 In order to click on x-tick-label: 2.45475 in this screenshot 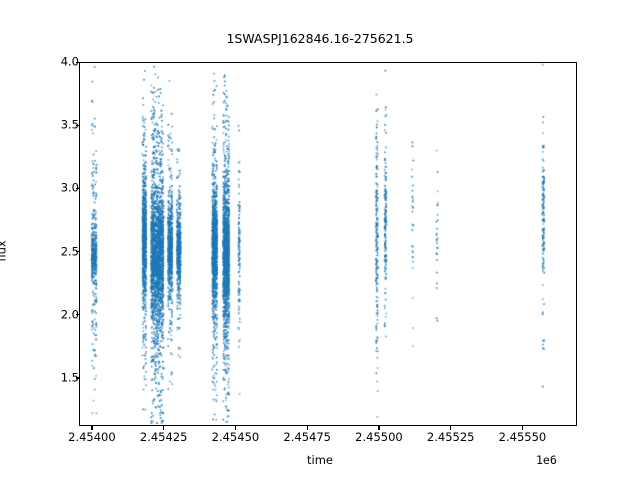, I will do `click(307, 437)`.